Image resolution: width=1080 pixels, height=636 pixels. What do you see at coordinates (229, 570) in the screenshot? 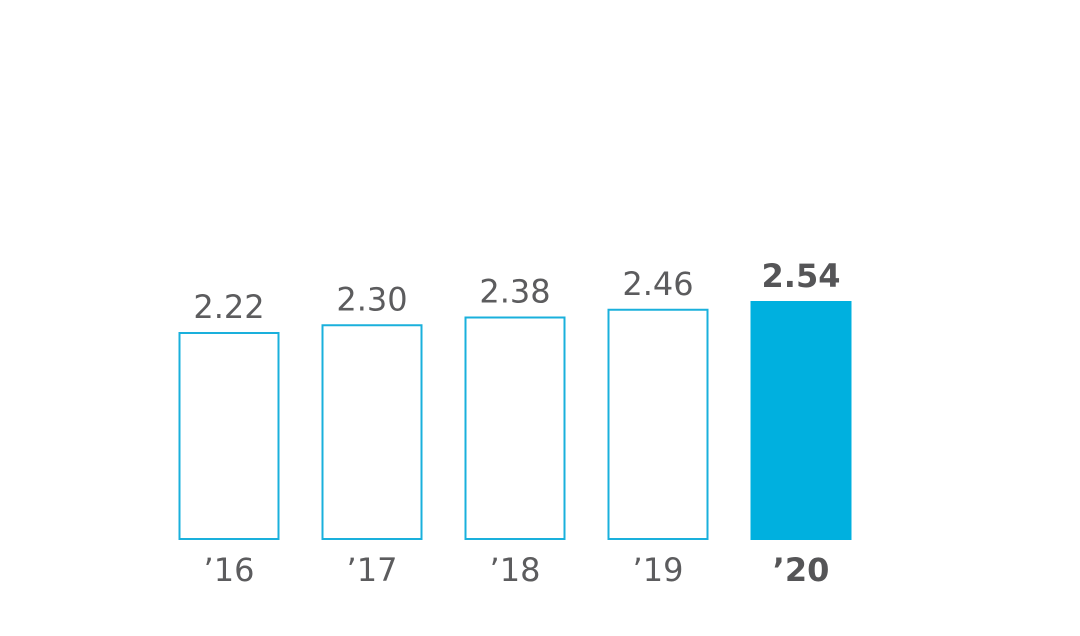
I see `x-tick-label-1: ’16` at bounding box center [229, 570].